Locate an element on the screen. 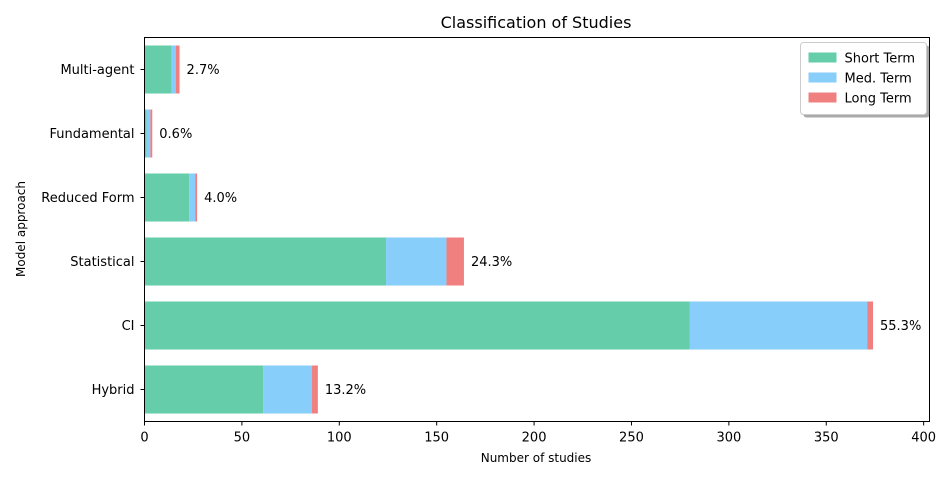 The image size is (950, 484). y-axis-label: Model approach is located at coordinates (21, 229).